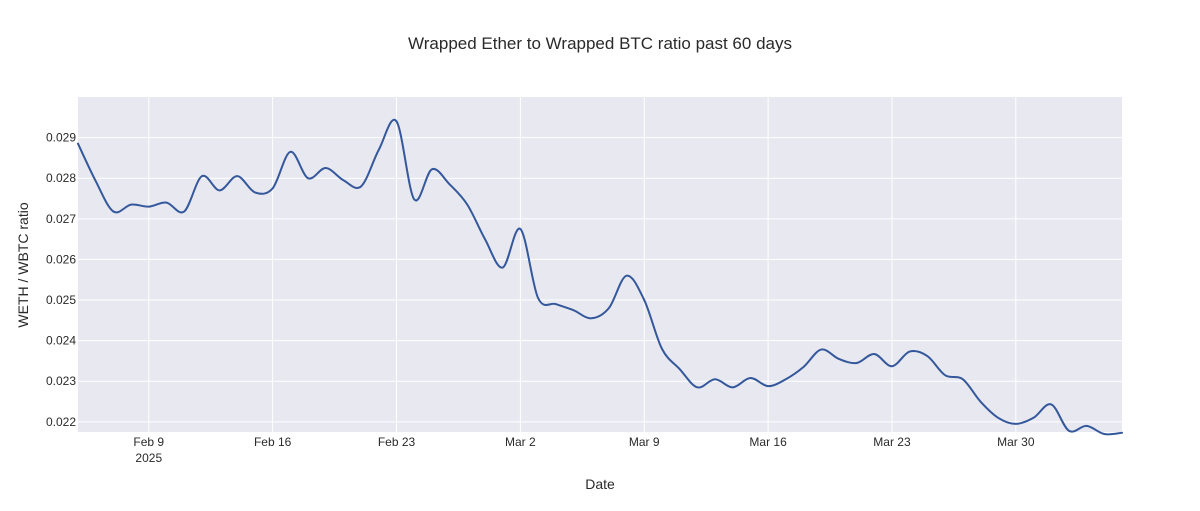 Image resolution: width=1200 pixels, height=511 pixels. What do you see at coordinates (768, 442) in the screenshot?
I see `x-tick-label: Mar 16` at bounding box center [768, 442].